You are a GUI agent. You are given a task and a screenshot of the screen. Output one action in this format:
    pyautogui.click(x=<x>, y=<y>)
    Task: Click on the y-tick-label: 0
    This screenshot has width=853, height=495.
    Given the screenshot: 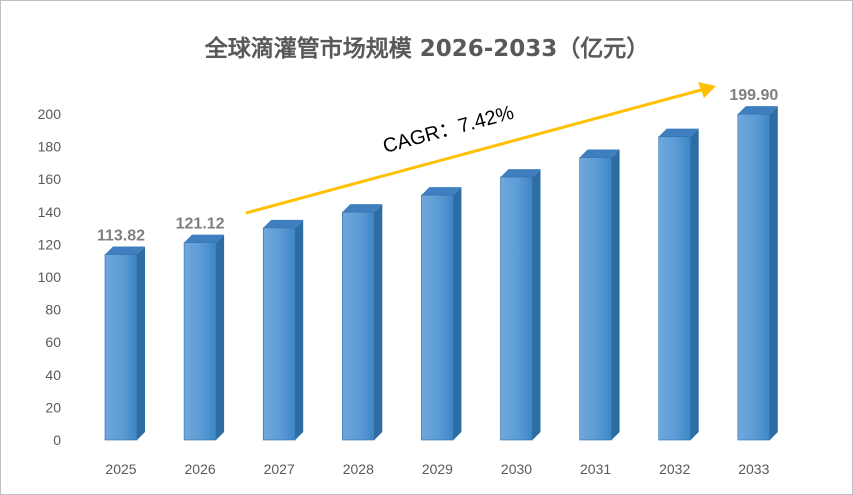 What is the action you would take?
    pyautogui.click(x=57, y=440)
    